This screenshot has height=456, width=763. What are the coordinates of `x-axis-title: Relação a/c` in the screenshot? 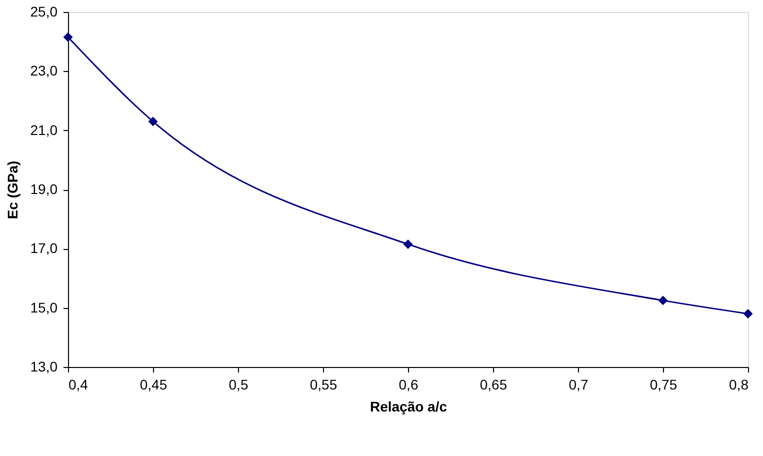 It's located at (409, 406).